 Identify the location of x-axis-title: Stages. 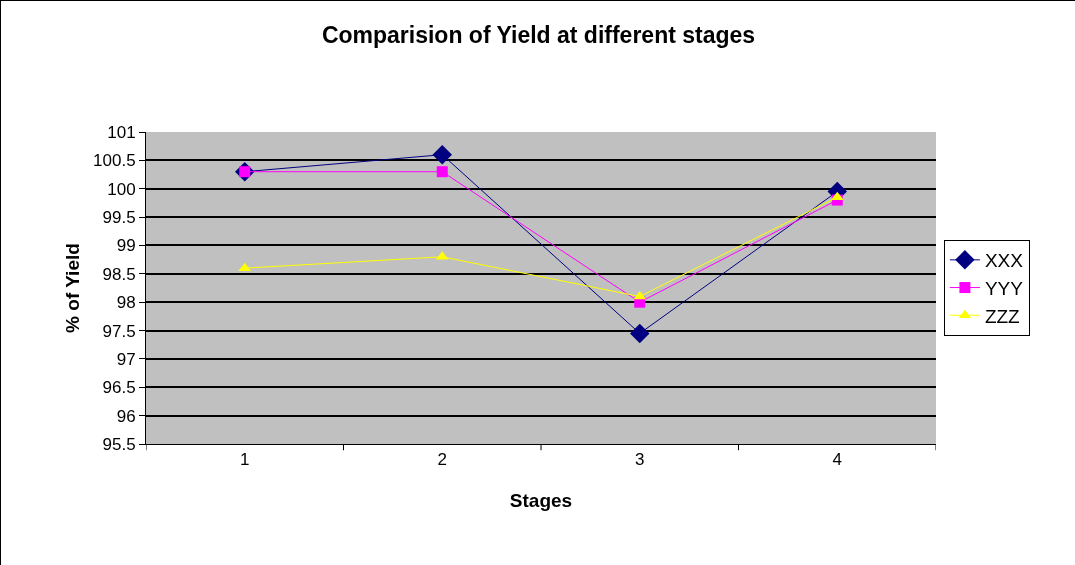
(541, 501).